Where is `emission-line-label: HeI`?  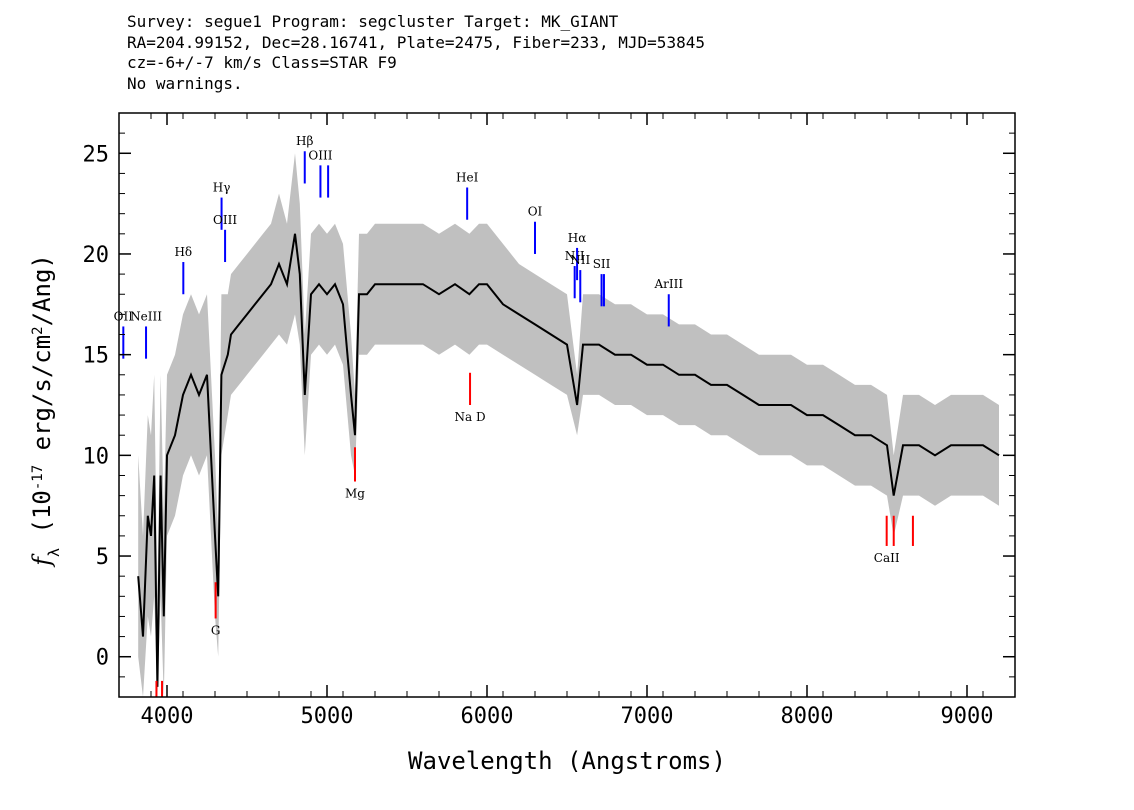 emission-line-label: HeI is located at coordinates (467, 177).